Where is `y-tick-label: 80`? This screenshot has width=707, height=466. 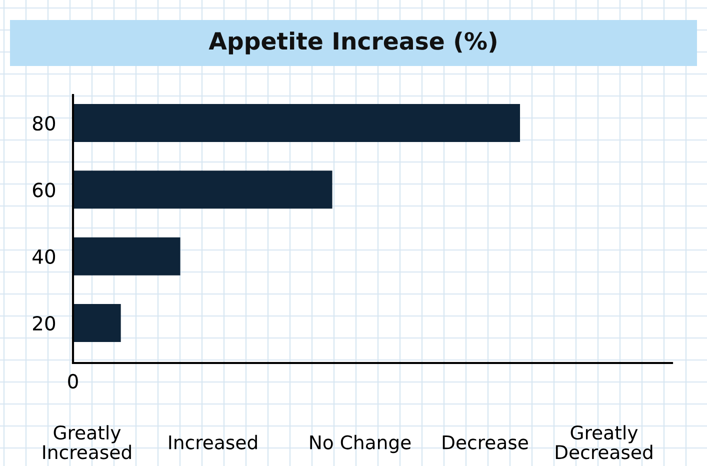 y-tick-label: 80 is located at coordinates (44, 123).